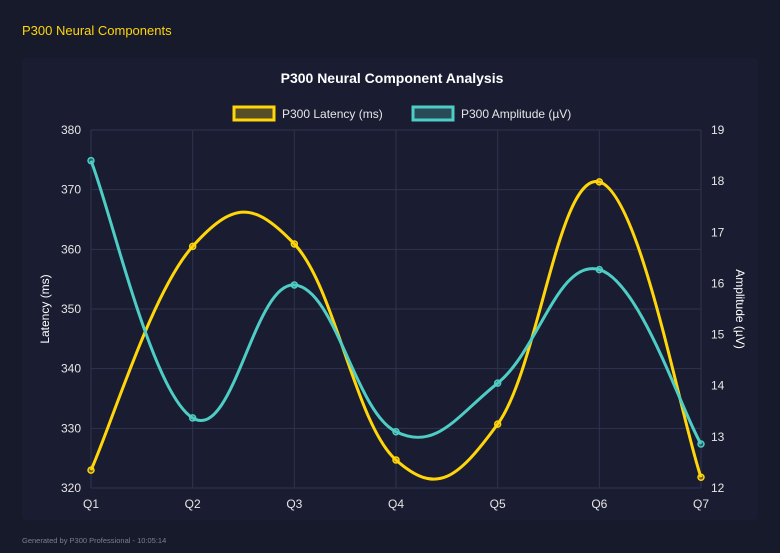 This screenshot has width=780, height=553. I want to click on legend-label: P300 Amplitude (µV), so click(516, 114).